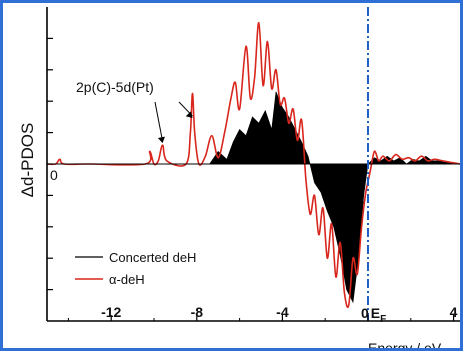 The image size is (463, 353). I want to click on annotation-label: 2p(C)-5d(Pt), so click(115, 87).